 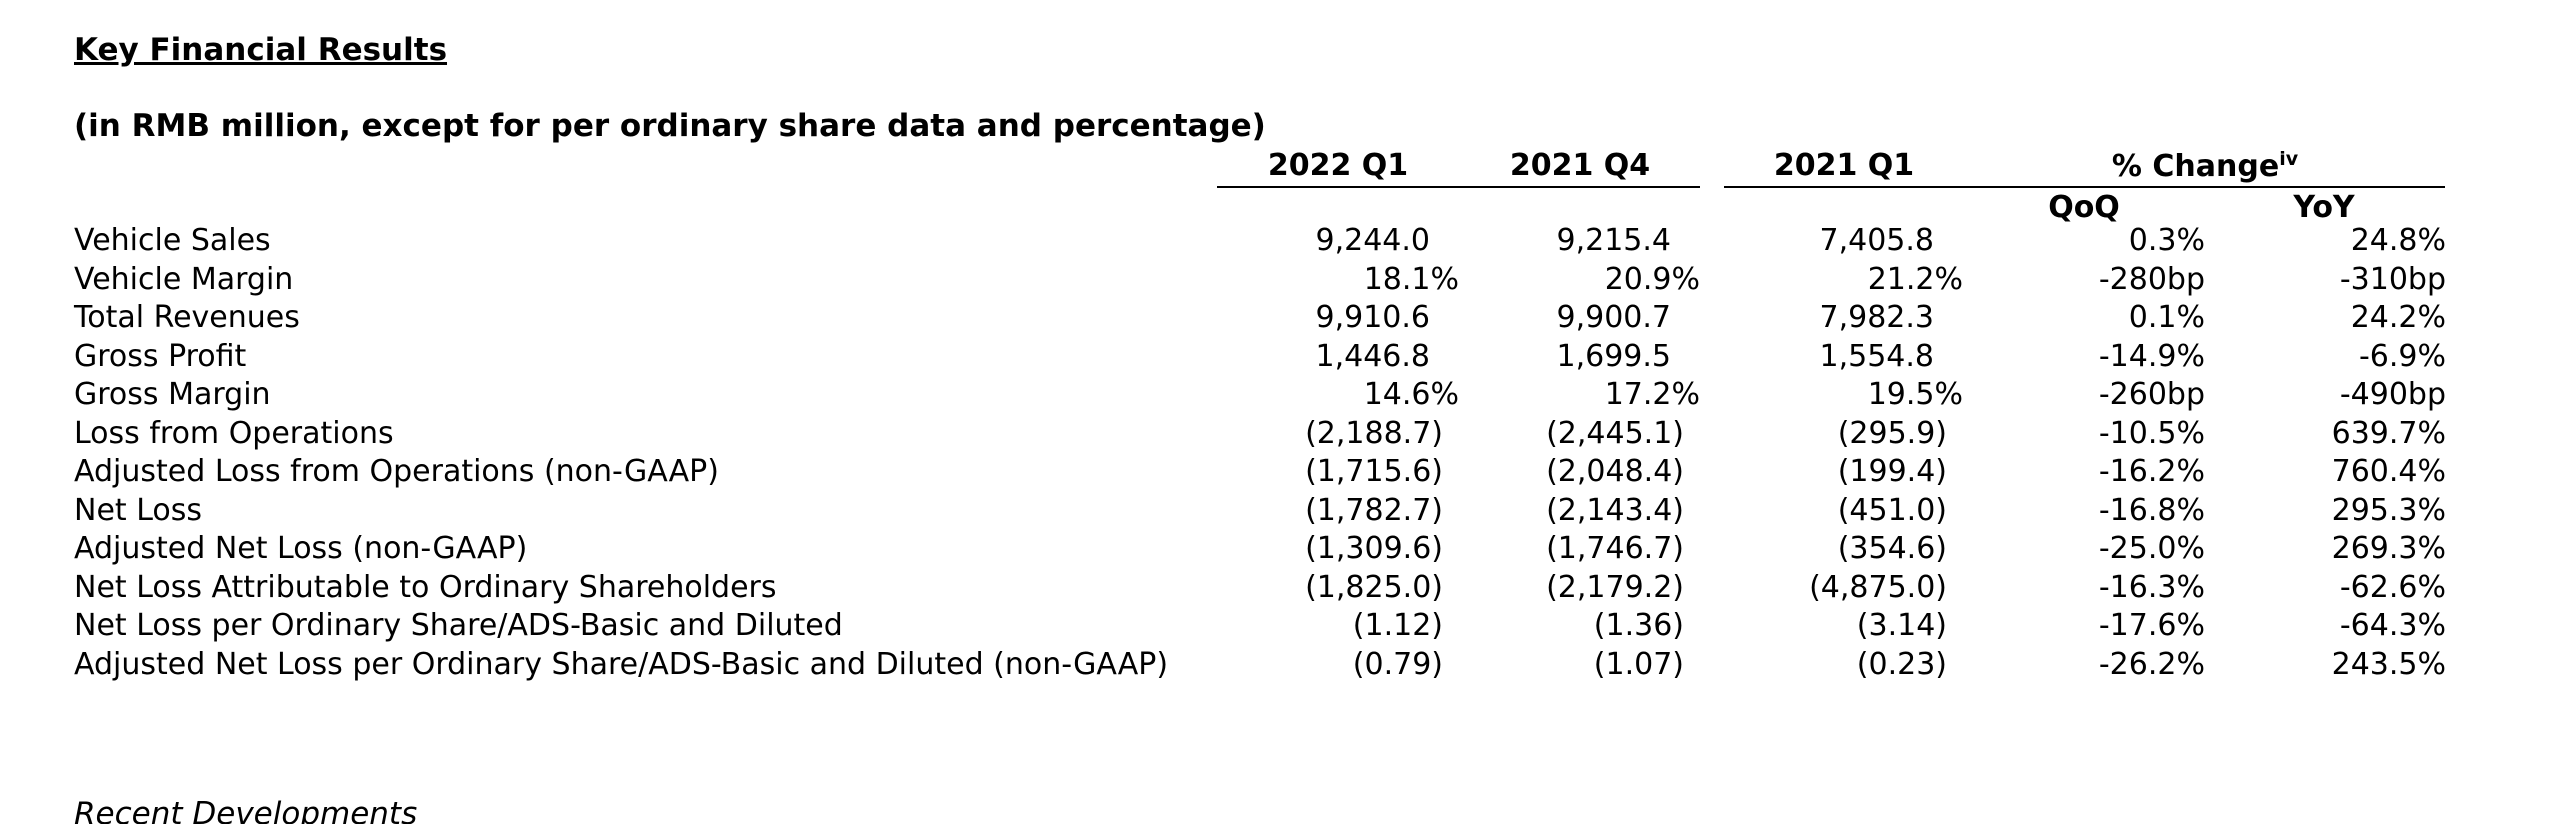 I want to click on cell: 1,446.8, so click(x=1372, y=356).